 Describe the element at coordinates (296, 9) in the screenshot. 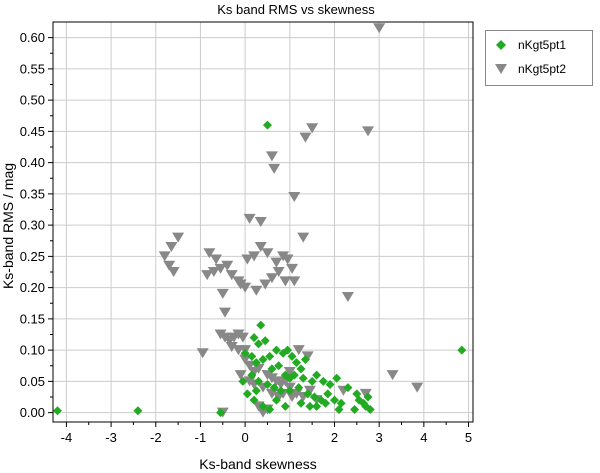

I see `chart-title: Ks band RMS vs skewness` at that location.